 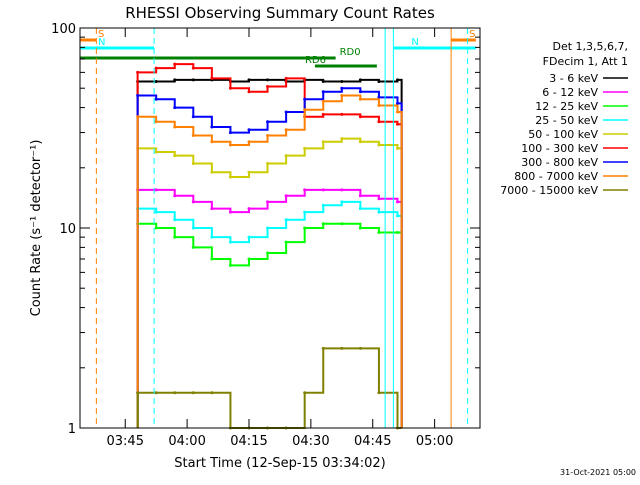 What do you see at coordinates (556, 176) in the screenshot?
I see `legend-label: 800 - 7000 keV` at bounding box center [556, 176].